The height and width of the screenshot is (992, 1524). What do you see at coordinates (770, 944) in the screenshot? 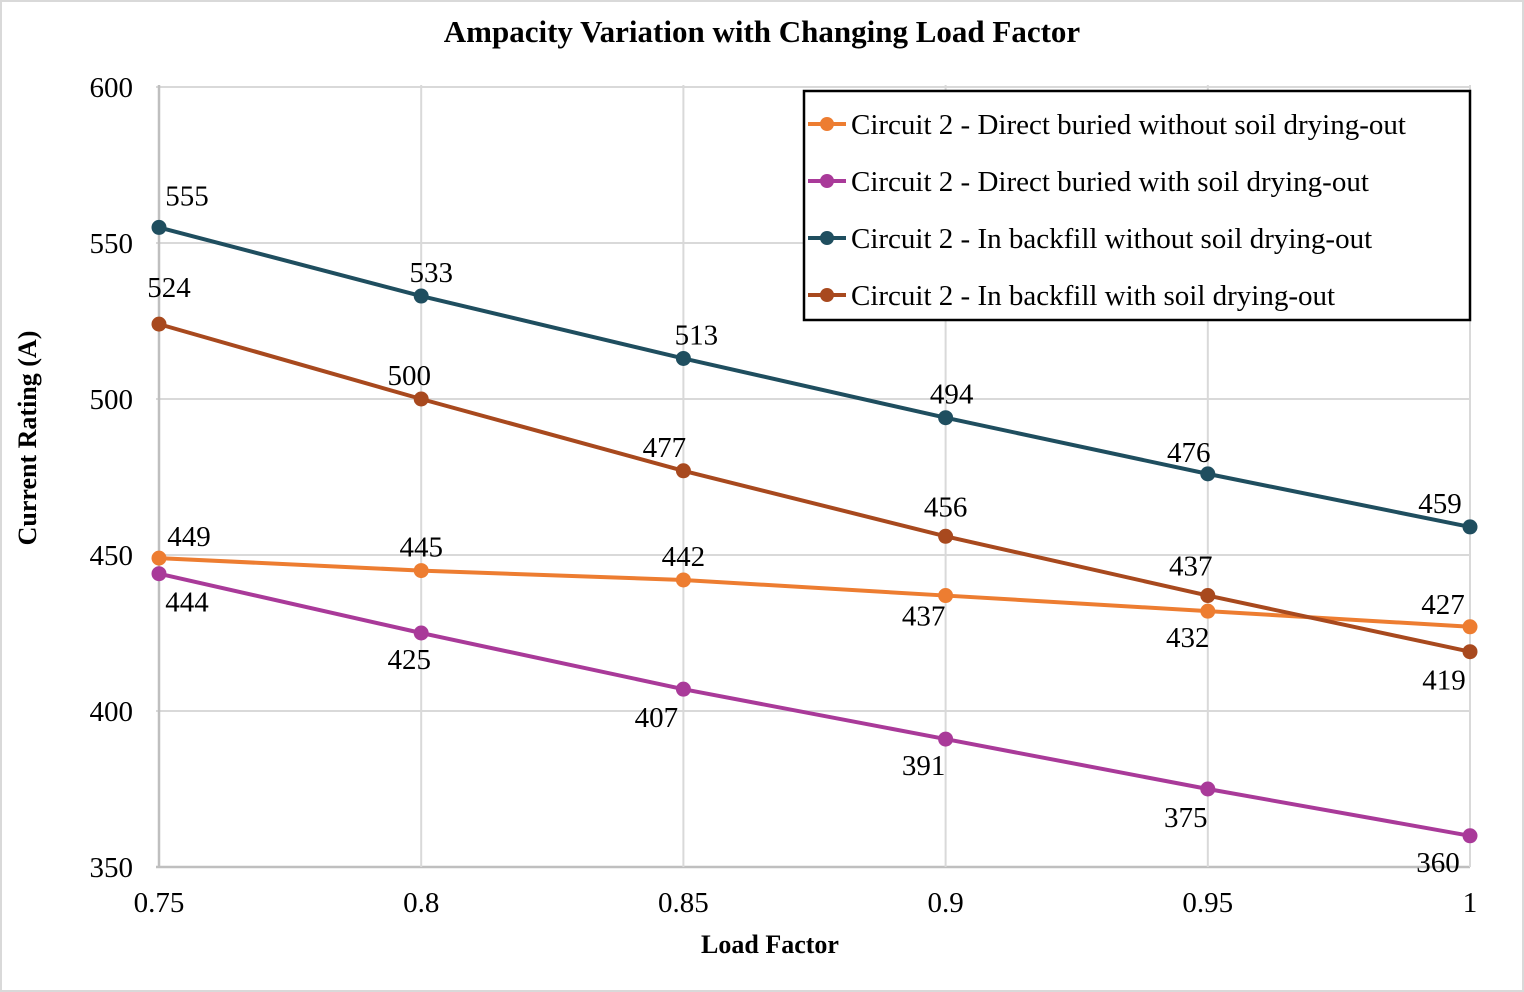
I see `x-axis-title: Load Factor` at bounding box center [770, 944].